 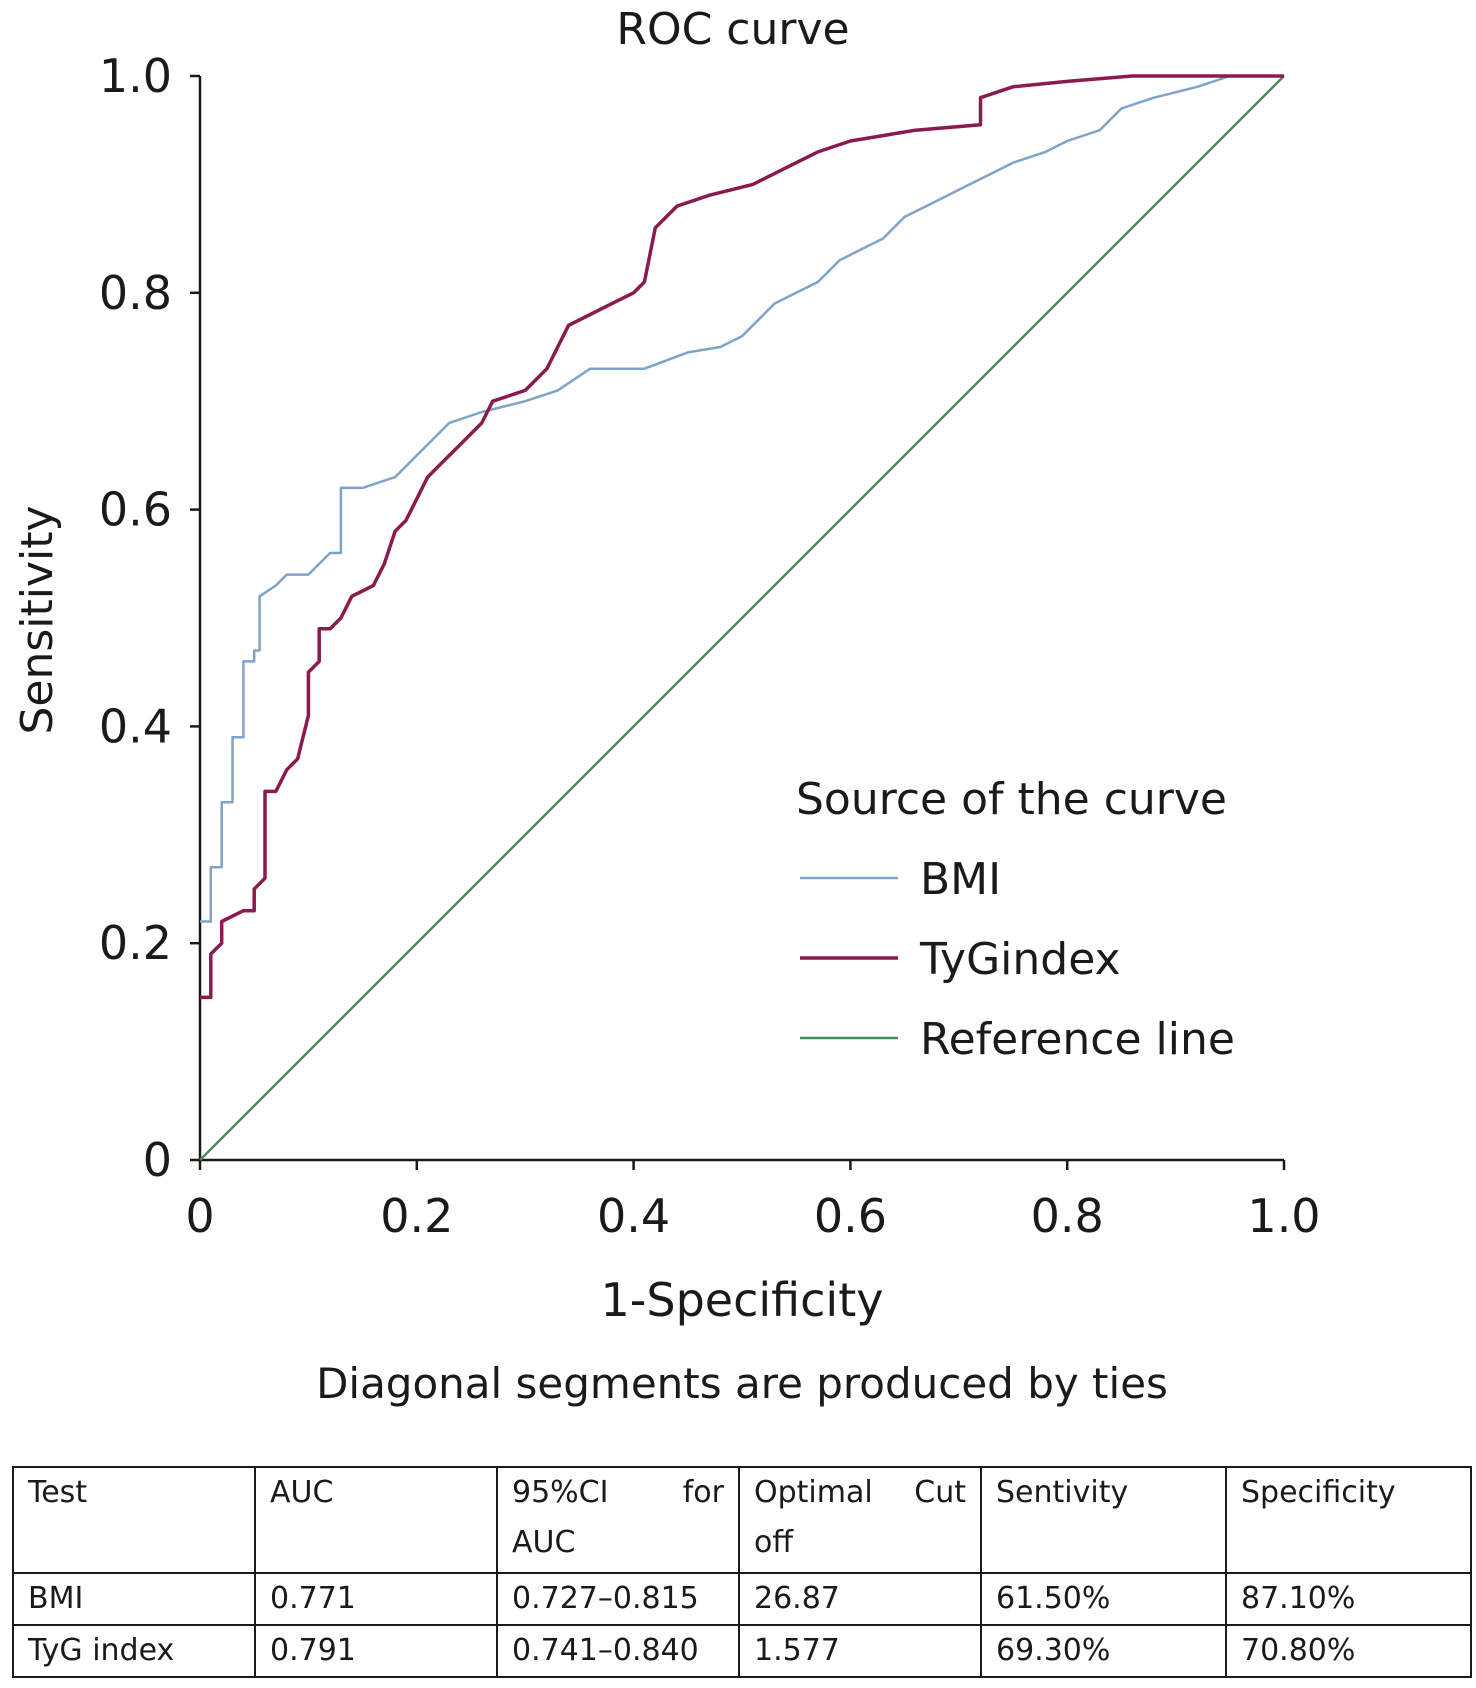 What do you see at coordinates (703, 1492) in the screenshot?
I see `header-text: for` at bounding box center [703, 1492].